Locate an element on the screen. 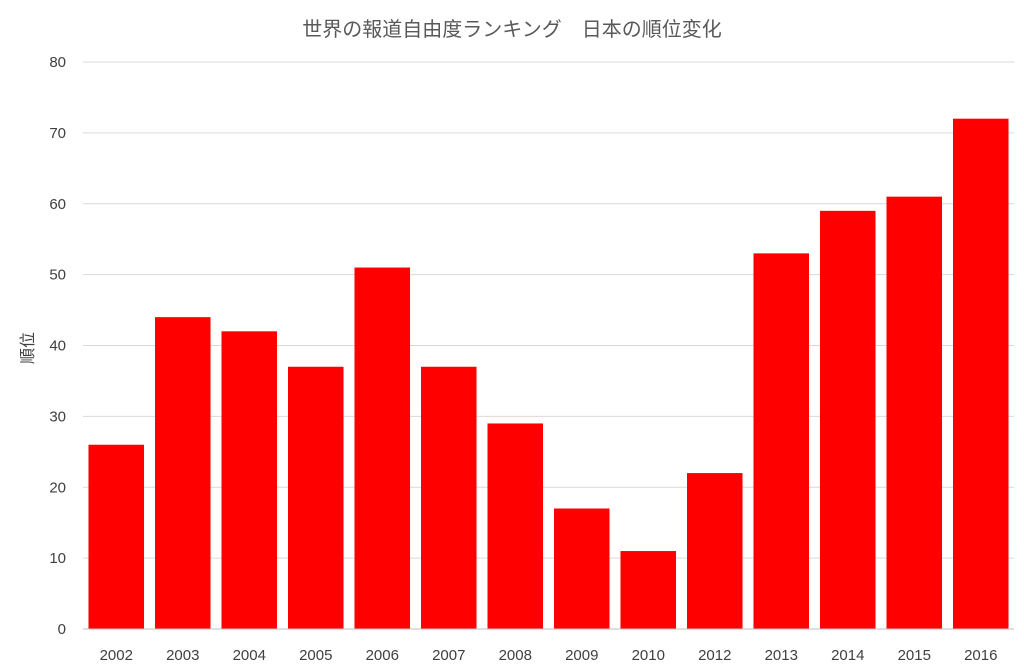 This screenshot has width=1024, height=671. x-tick-label: 2006 is located at coordinates (382, 655).